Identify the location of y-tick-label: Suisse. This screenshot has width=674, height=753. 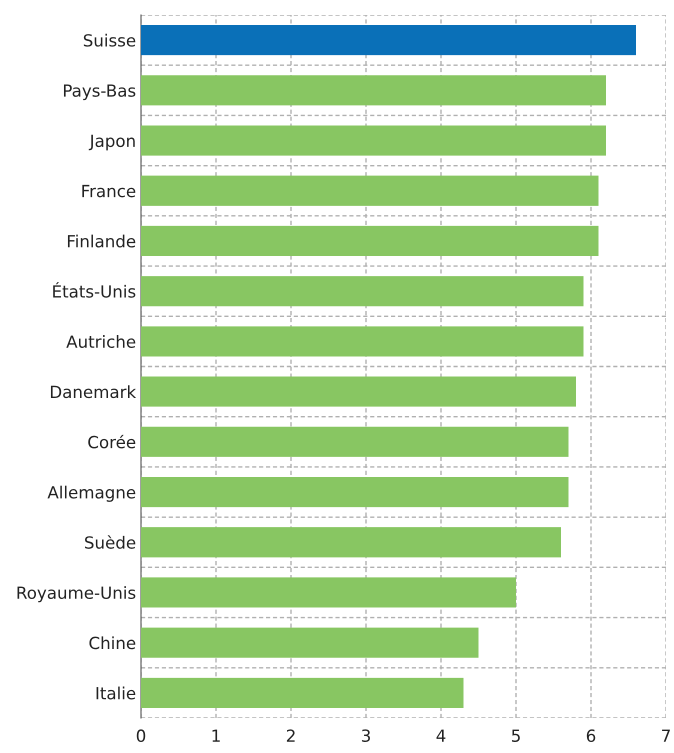
(110, 40).